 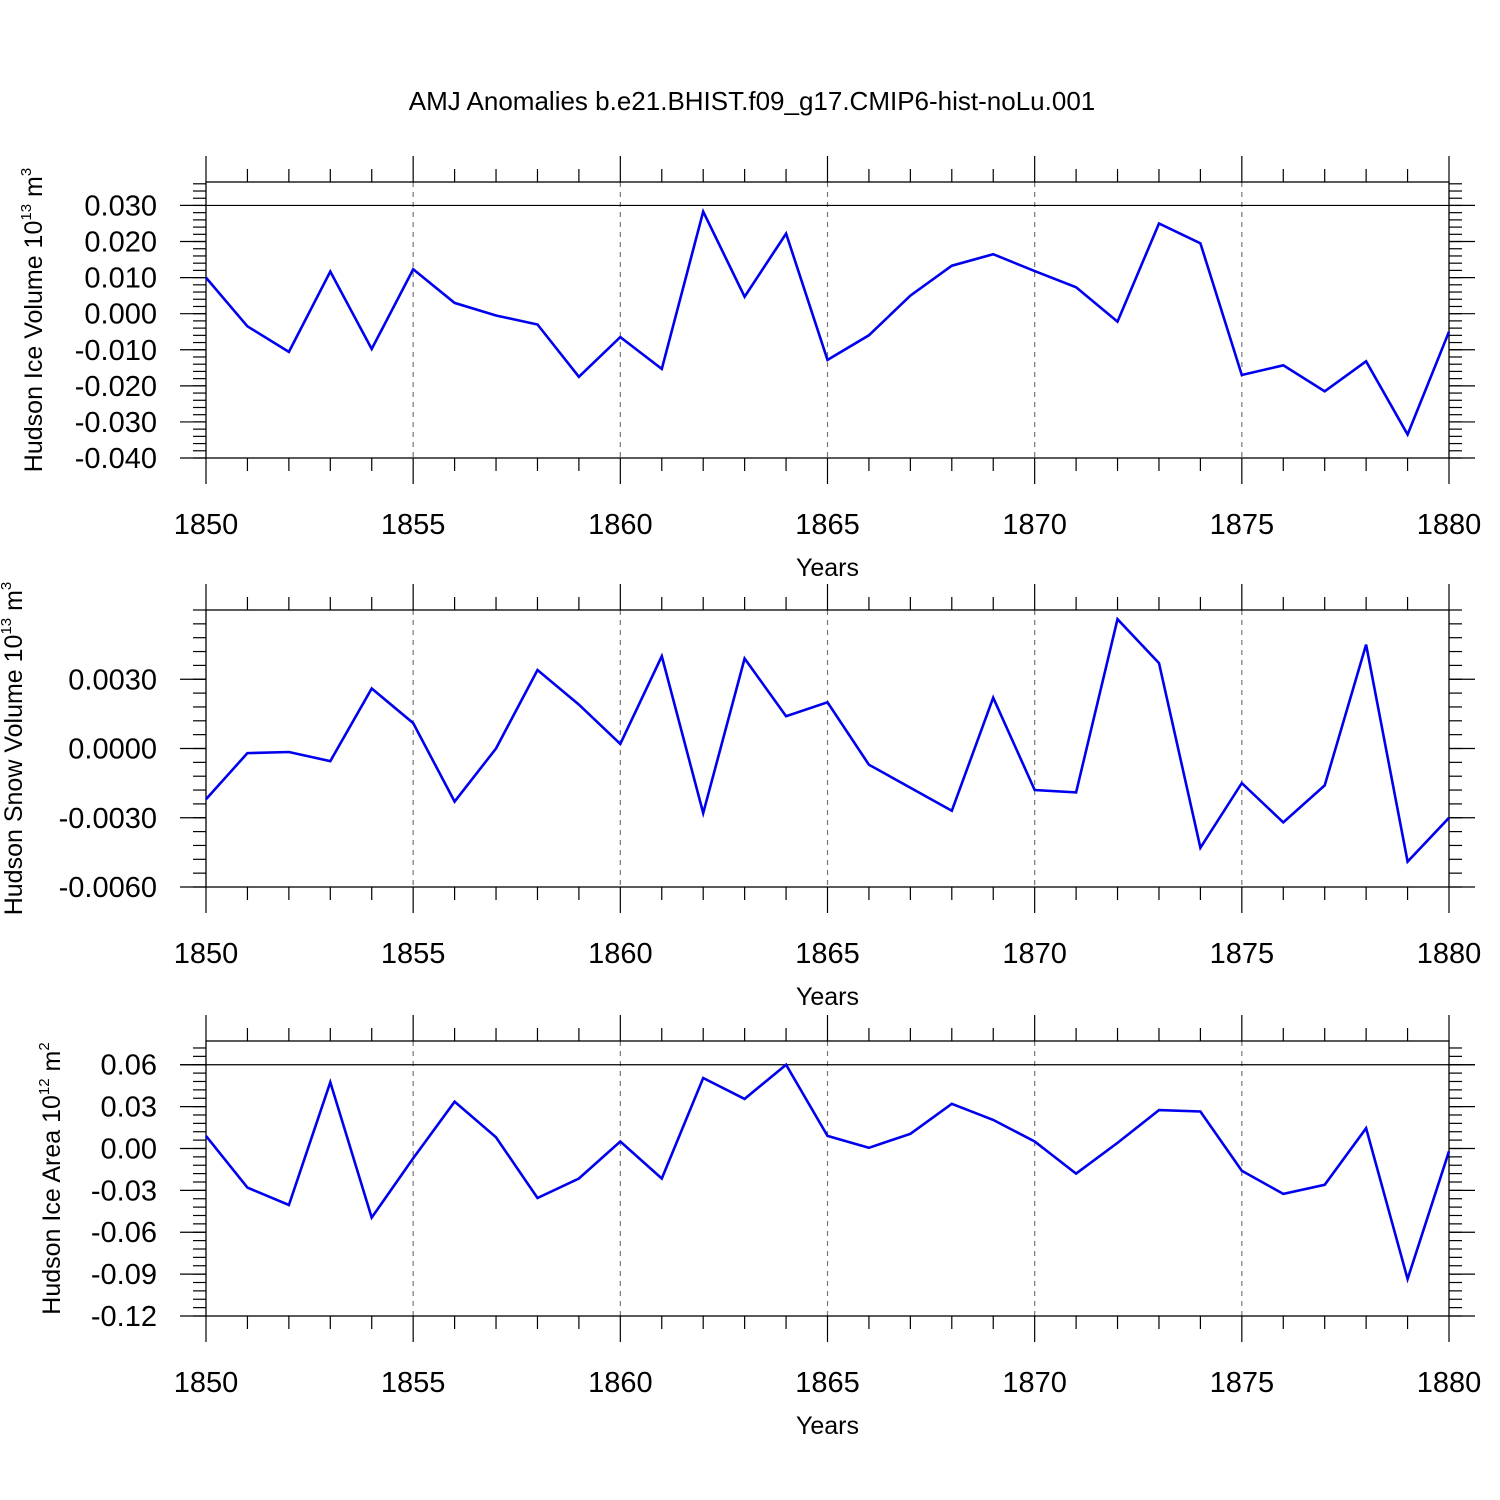 What do you see at coordinates (116, 423) in the screenshot?
I see `y-tick-label: -0.030` at bounding box center [116, 423].